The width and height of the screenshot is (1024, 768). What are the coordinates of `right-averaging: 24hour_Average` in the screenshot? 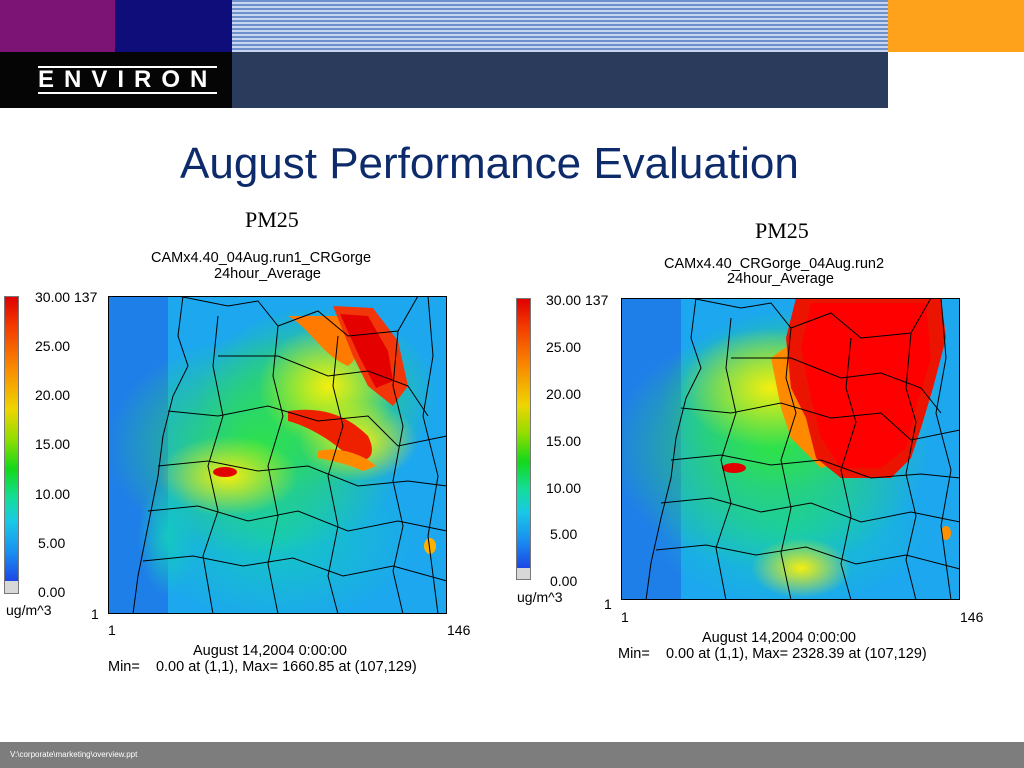 It's located at (780, 279).